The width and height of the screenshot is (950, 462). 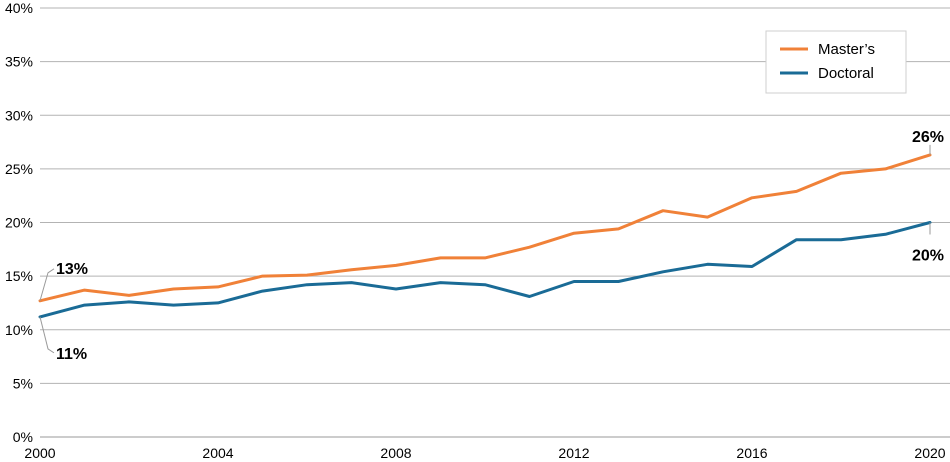 I want to click on y-tick-label: 15%, so click(x=19, y=276).